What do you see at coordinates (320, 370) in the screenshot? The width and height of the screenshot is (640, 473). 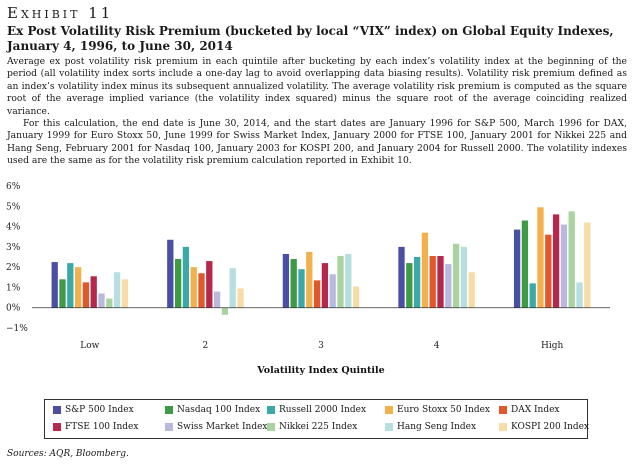 I see `x-axis-label: Volatility Index Quintile` at bounding box center [320, 370].